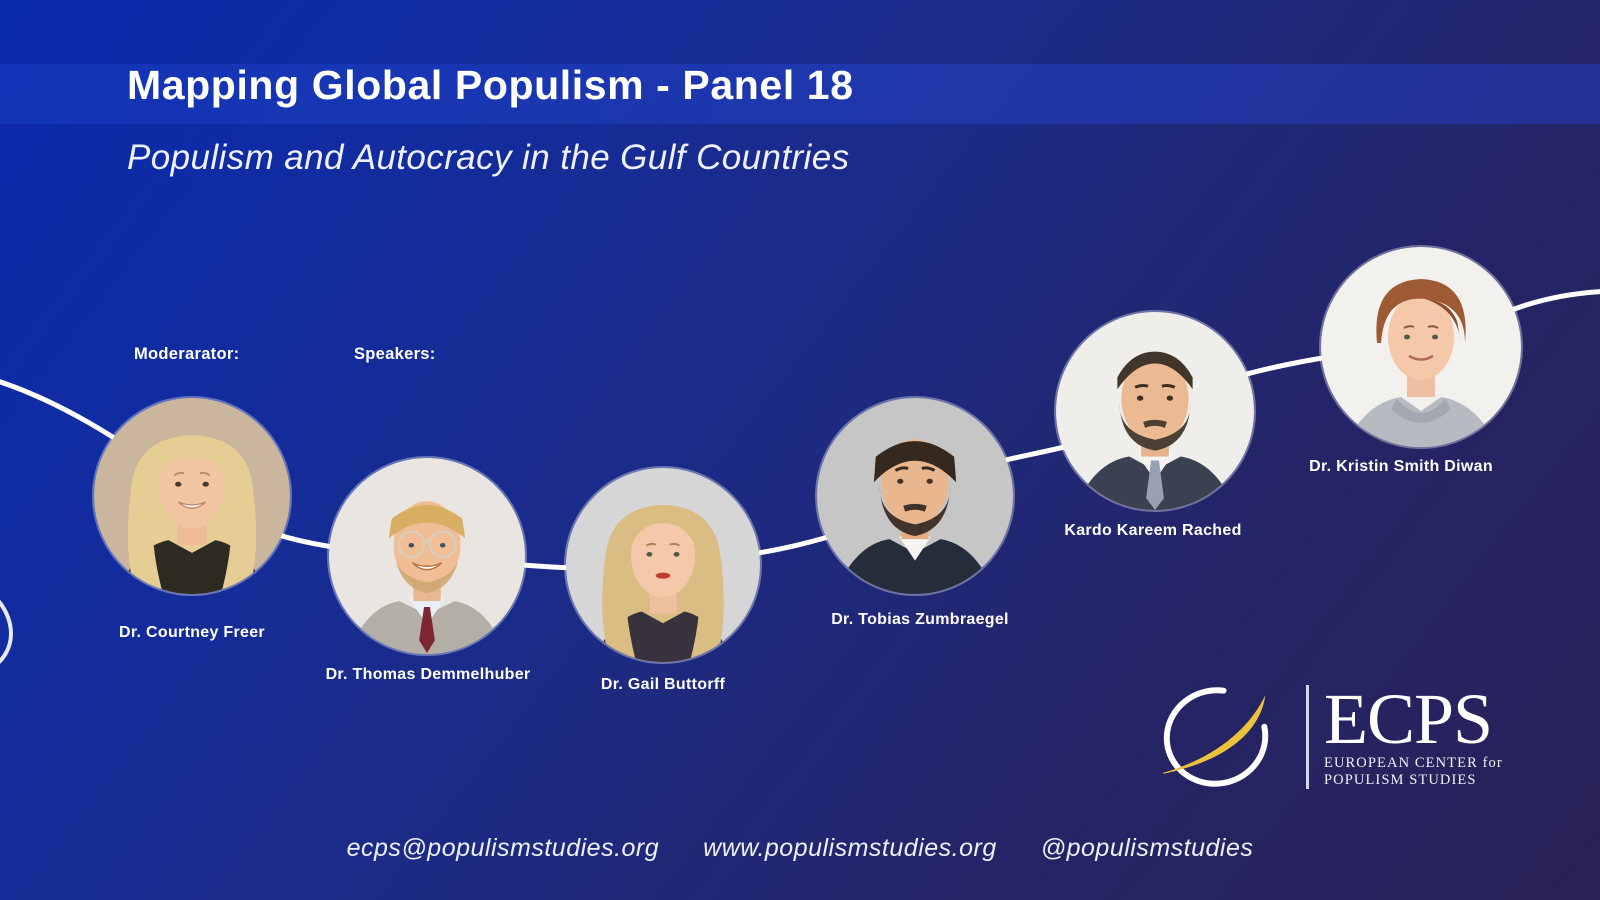  Describe the element at coordinates (663, 684) in the screenshot. I see `person-name: Dr. Gail Buttorff` at that location.